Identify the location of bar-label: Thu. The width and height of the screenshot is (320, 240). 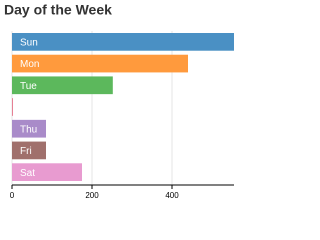
(28, 129).